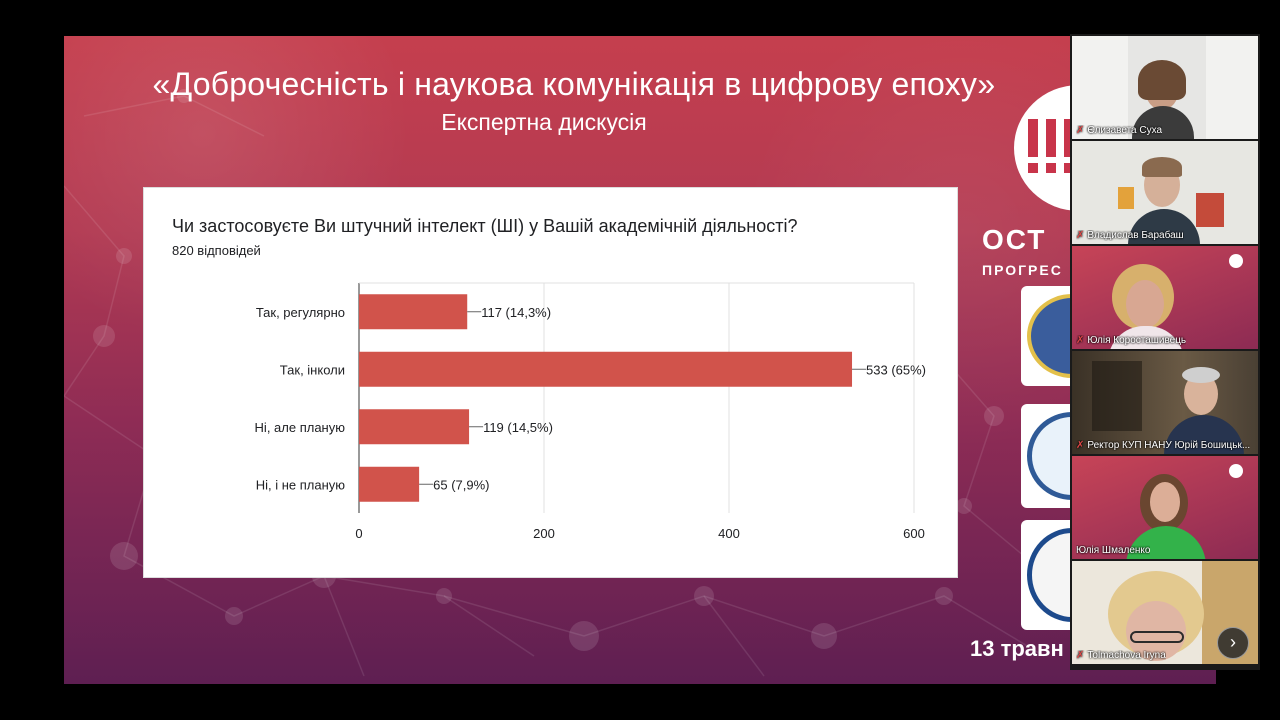 The image size is (1280, 720). I want to click on data-label: 117 (14,3%), so click(516, 312).